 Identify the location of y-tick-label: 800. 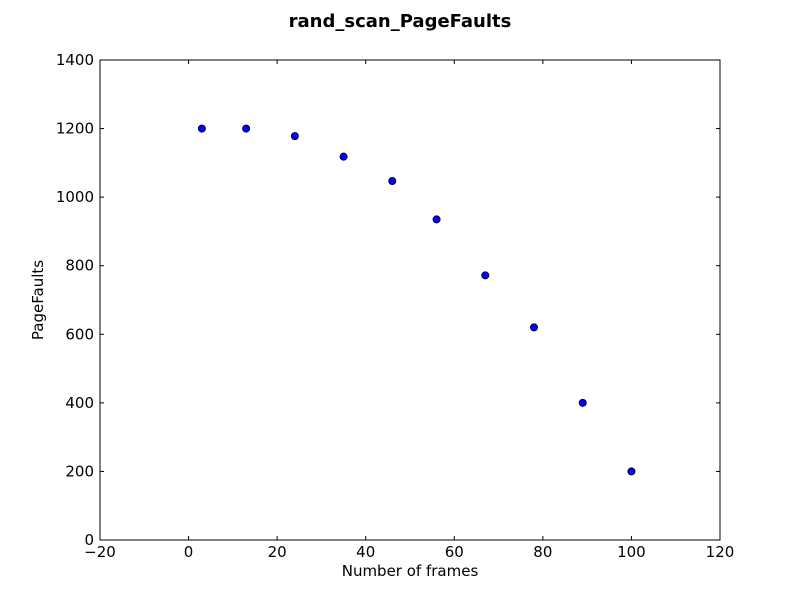
(79, 266).